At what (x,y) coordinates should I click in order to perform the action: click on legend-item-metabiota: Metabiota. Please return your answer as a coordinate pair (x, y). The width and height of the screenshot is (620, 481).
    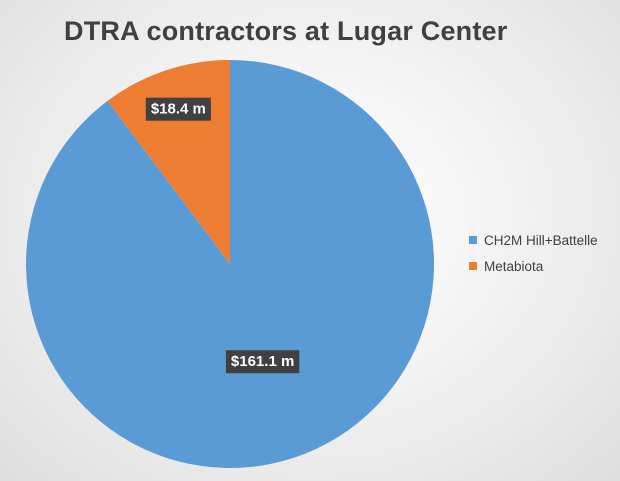
    Looking at the image, I should click on (533, 266).